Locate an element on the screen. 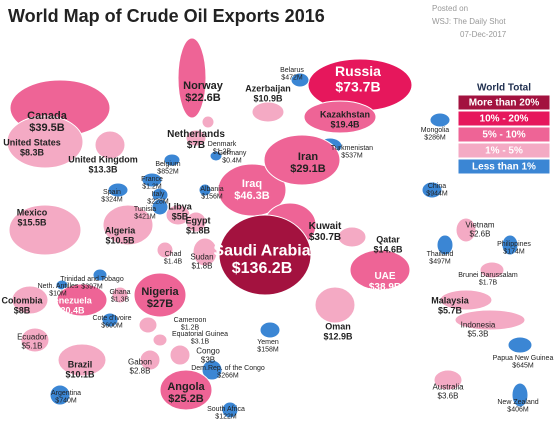  country-value: $3.6B is located at coordinates (448, 396).